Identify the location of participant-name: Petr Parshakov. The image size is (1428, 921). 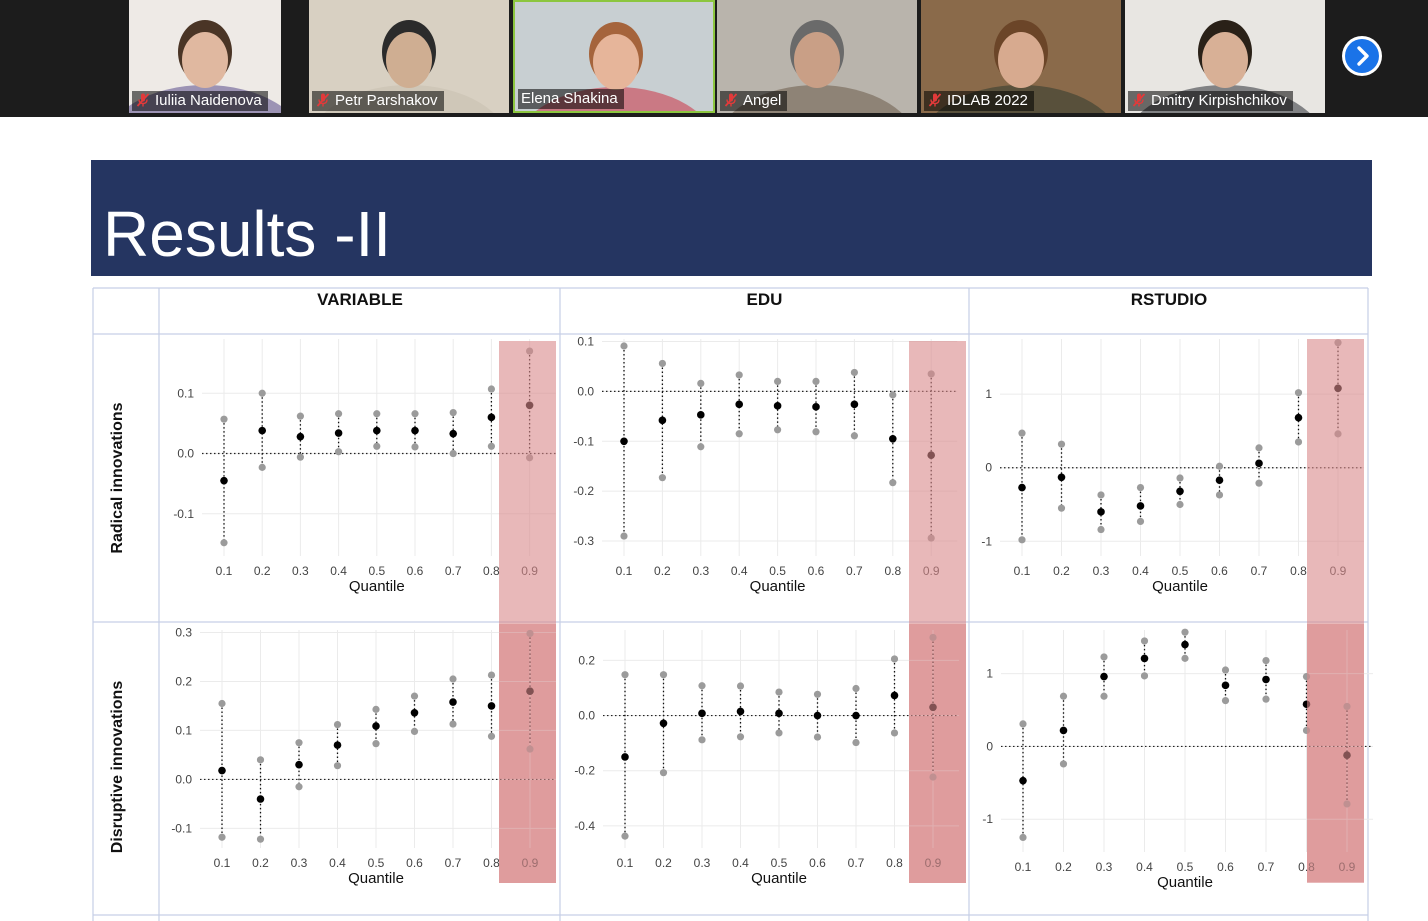
(378, 101).